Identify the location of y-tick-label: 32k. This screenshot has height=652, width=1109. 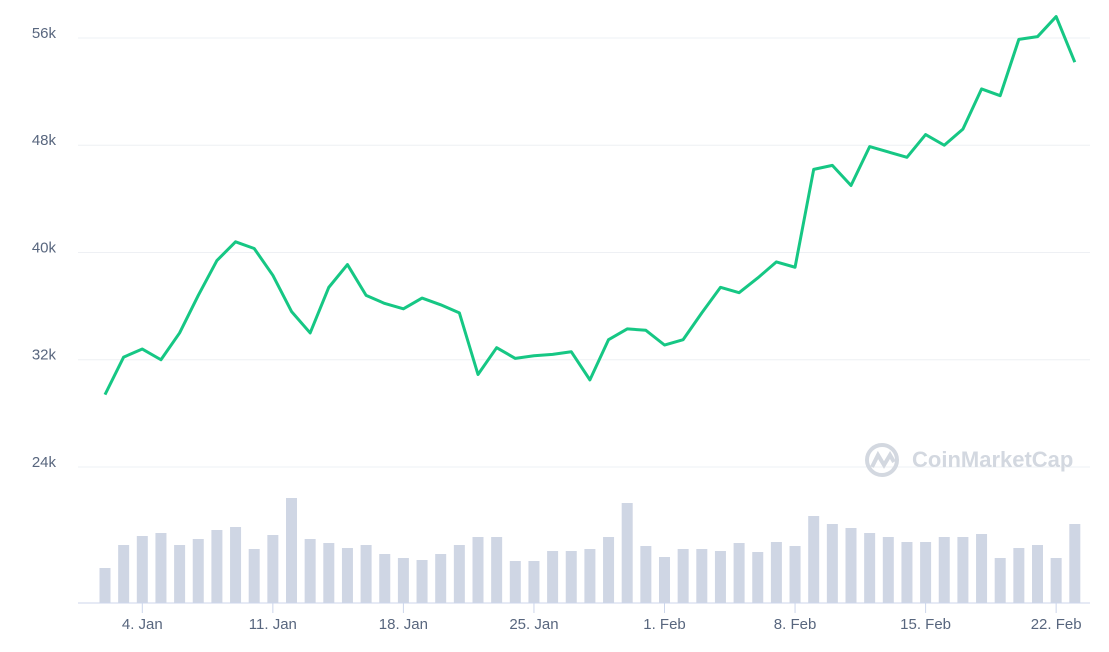
(44, 355).